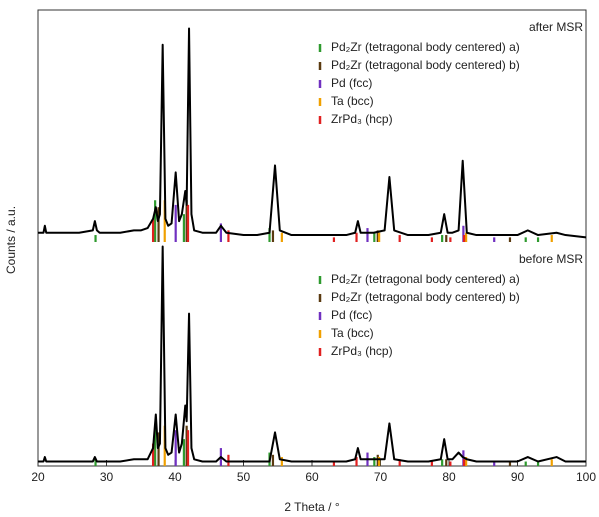 The height and width of the screenshot is (517, 599). What do you see at coordinates (244, 477) in the screenshot?
I see `x-tick-label: 50` at bounding box center [244, 477].